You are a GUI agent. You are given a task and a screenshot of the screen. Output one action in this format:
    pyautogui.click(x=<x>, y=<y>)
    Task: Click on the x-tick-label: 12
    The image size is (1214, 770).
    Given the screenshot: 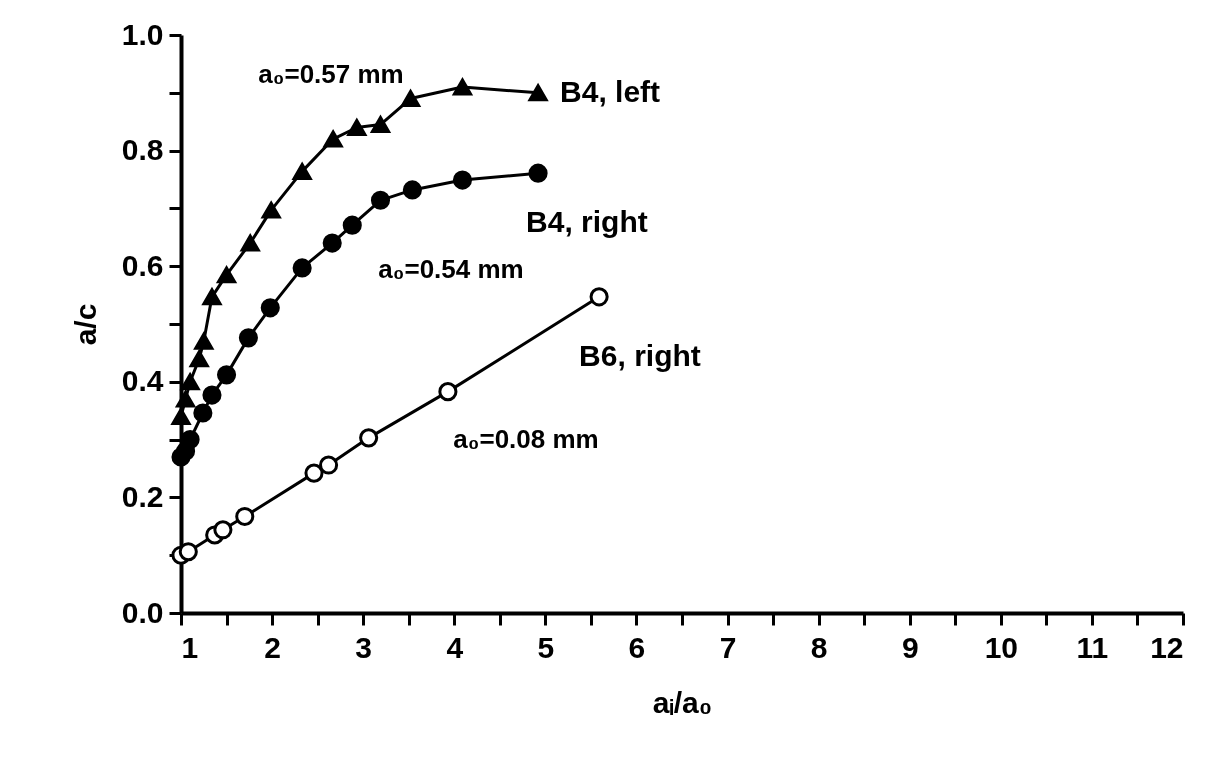 What is the action you would take?
    pyautogui.click(x=1167, y=647)
    